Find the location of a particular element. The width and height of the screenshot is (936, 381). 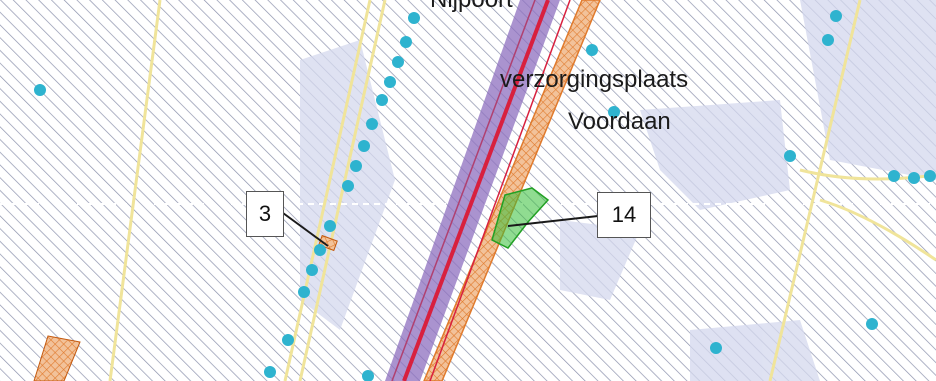

callout-14: 14 is located at coordinates (624, 215).